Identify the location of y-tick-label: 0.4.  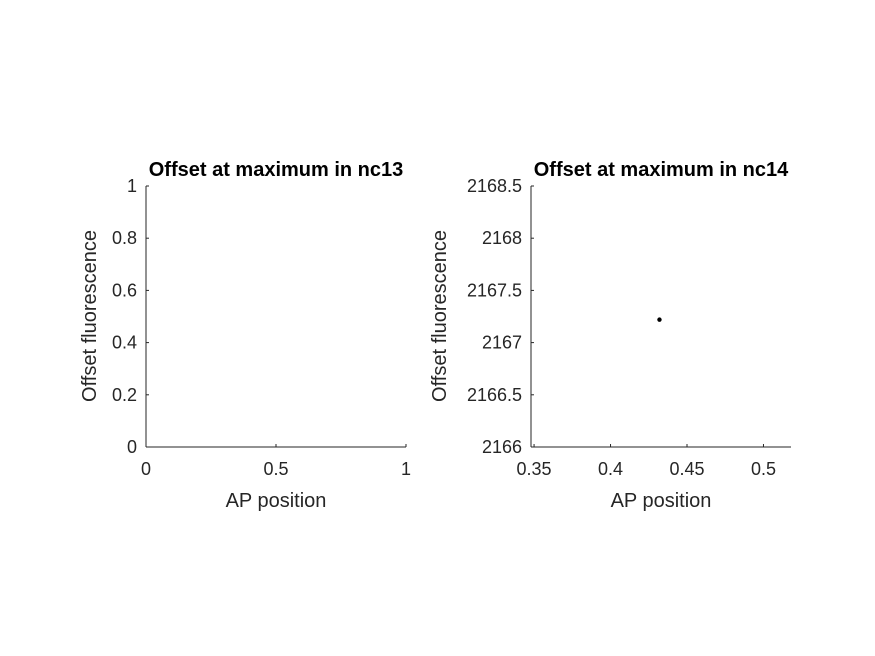
(124, 343).